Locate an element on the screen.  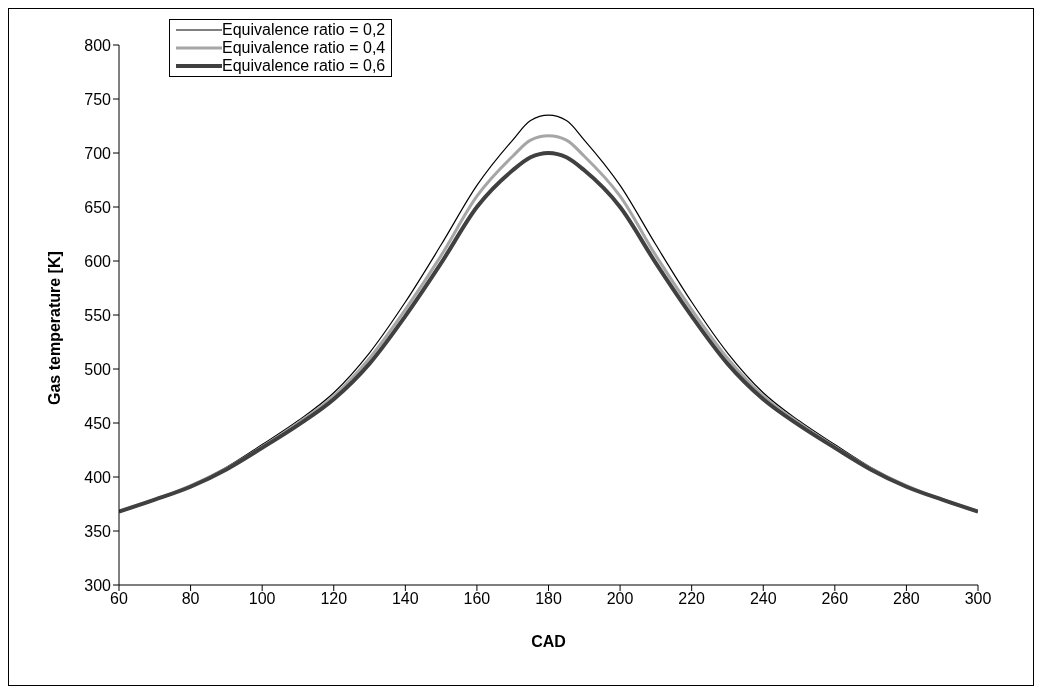
x-tick-label: 80 is located at coordinates (190, 599).